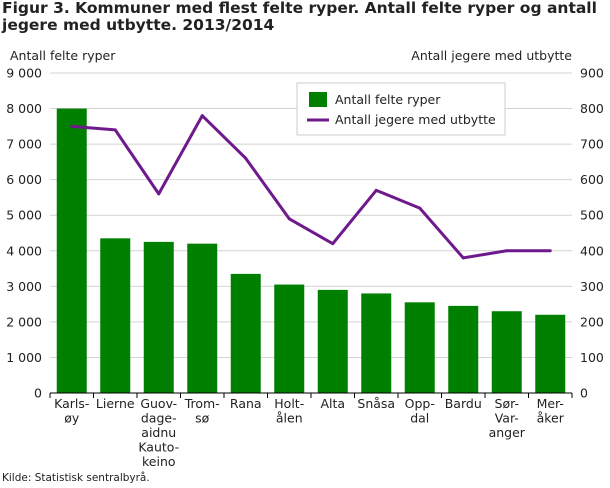 The height and width of the screenshot is (488, 610). Describe the element at coordinates (491, 55) in the screenshot. I see `y2-axis-label: Antall jegere med utbytte` at that location.